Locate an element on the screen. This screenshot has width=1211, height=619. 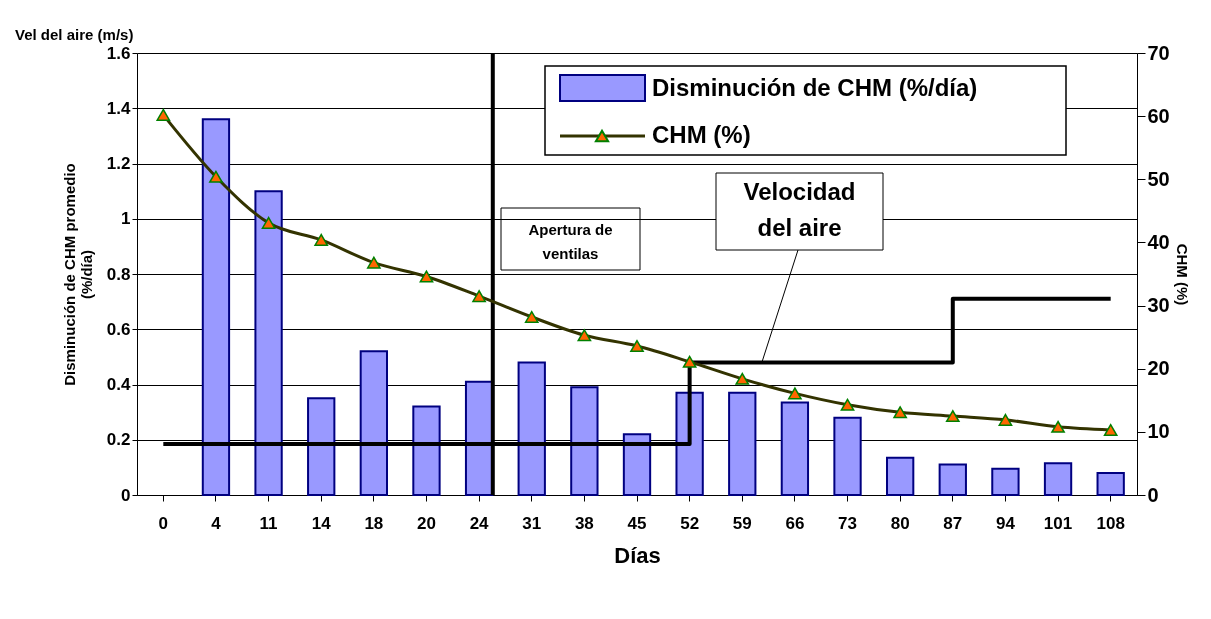
x-tick-label: 31 is located at coordinates (532, 523).